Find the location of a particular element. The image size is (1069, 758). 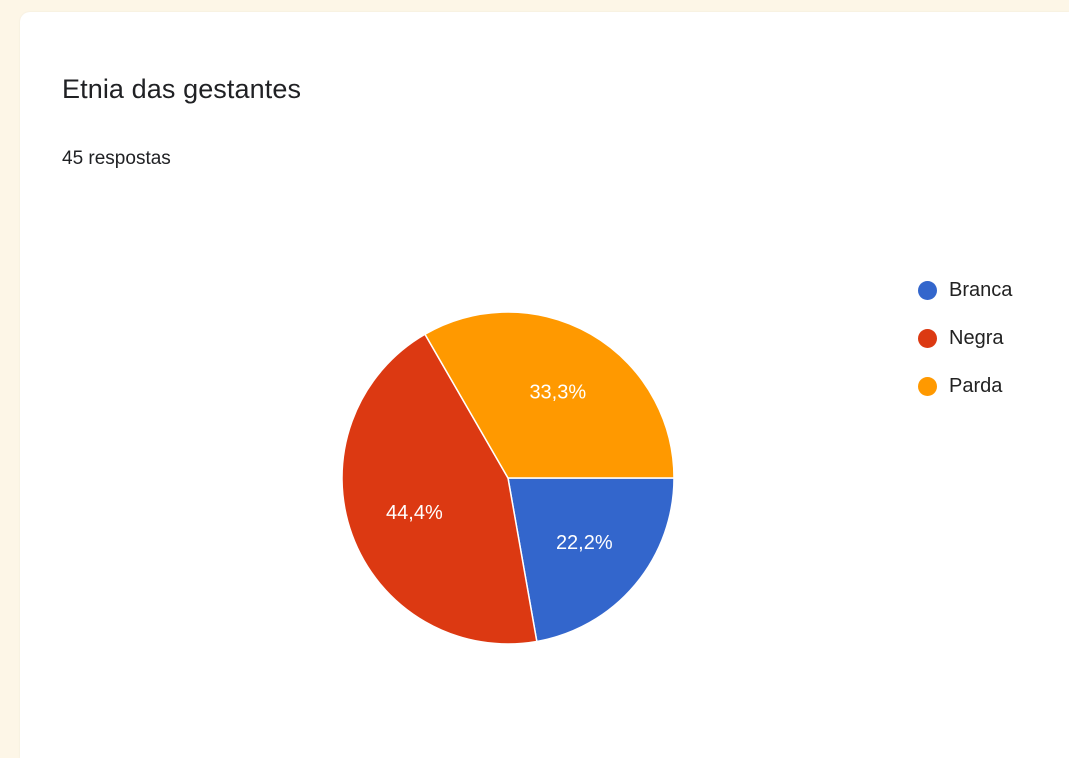

legend-label: Branca is located at coordinates (981, 289).